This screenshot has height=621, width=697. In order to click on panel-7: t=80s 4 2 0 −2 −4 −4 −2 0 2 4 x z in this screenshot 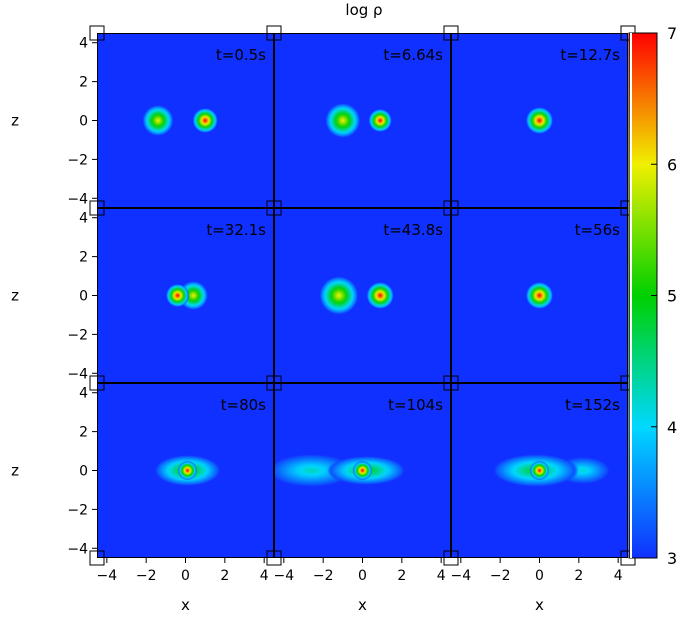, I will do `click(146, 494)`.